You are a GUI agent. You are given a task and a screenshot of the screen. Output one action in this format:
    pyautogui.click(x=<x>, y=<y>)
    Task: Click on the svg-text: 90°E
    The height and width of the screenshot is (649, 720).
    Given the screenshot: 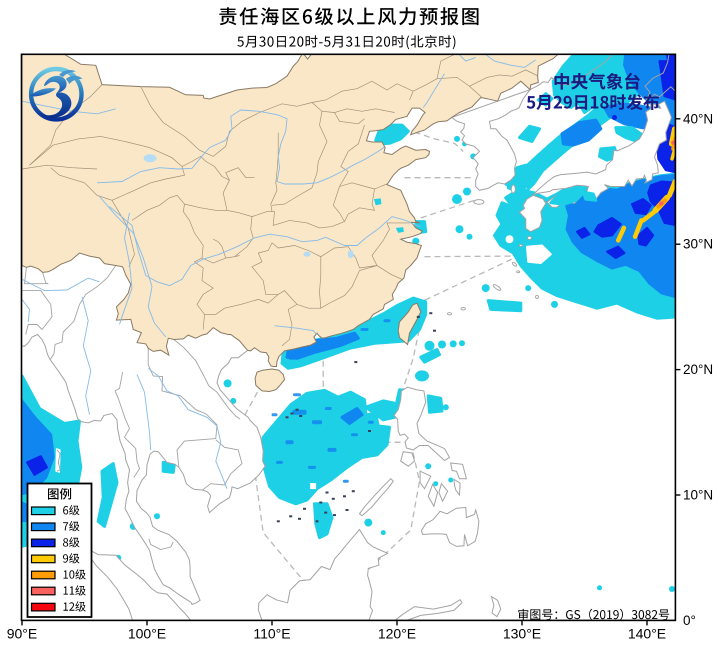 What is the action you would take?
    pyautogui.click(x=22, y=634)
    